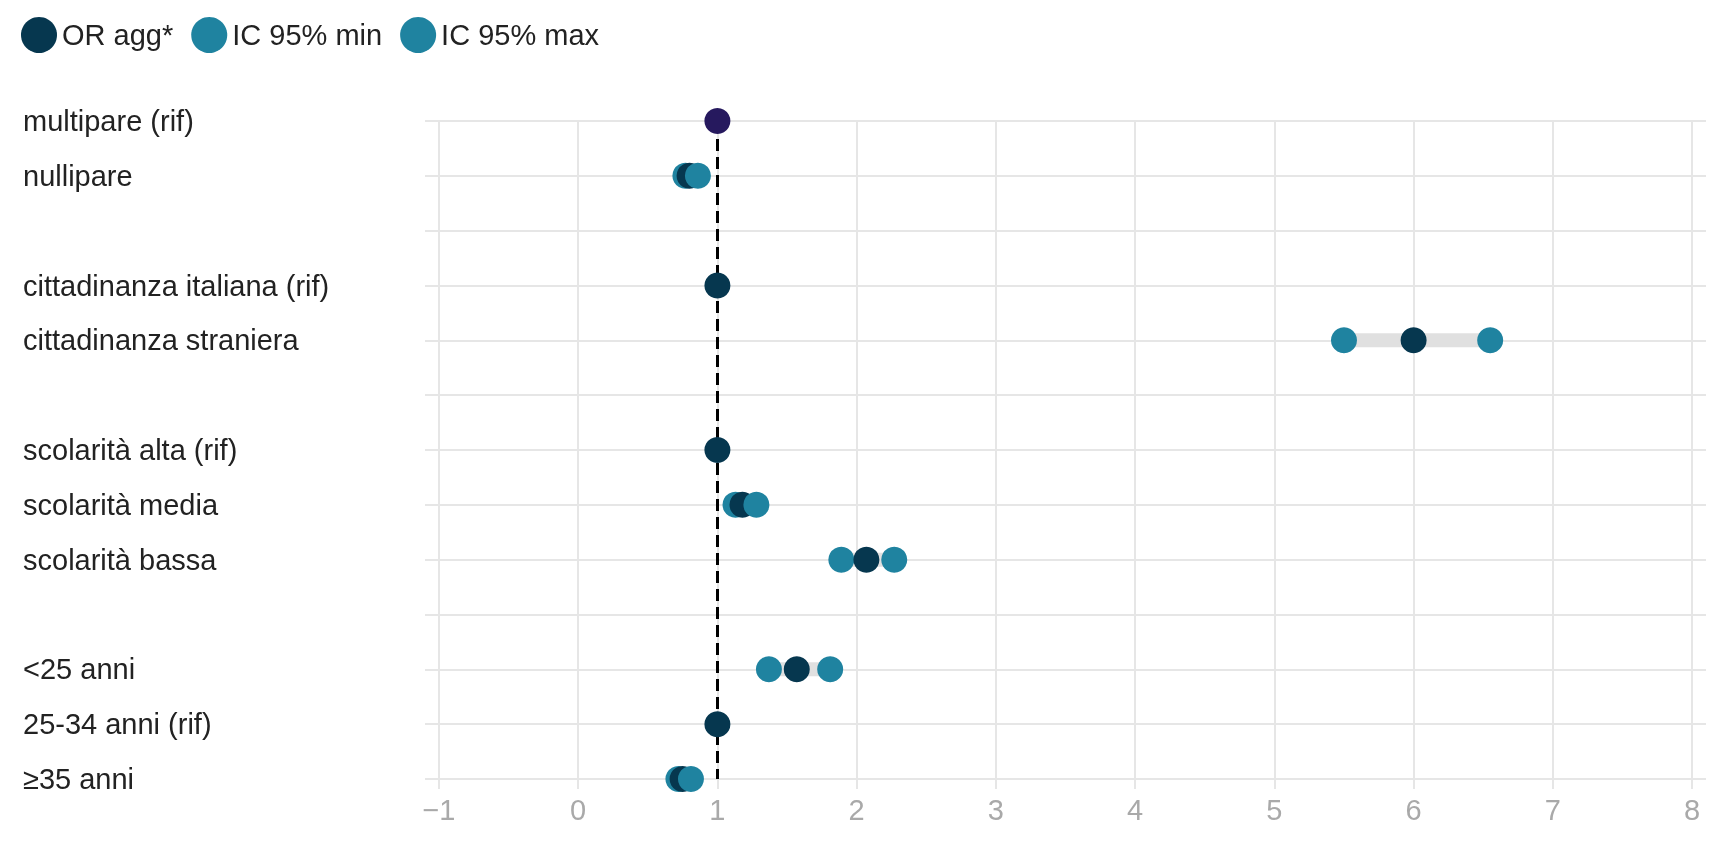 The image size is (1721, 862). Describe the element at coordinates (121, 504) in the screenshot. I see `y-tick-label: scolarità media` at that location.